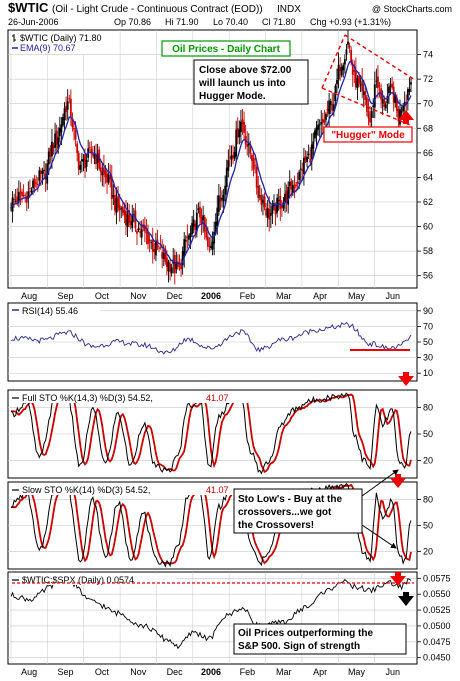  I want to click on hugger-label-box, so click(368, 134).